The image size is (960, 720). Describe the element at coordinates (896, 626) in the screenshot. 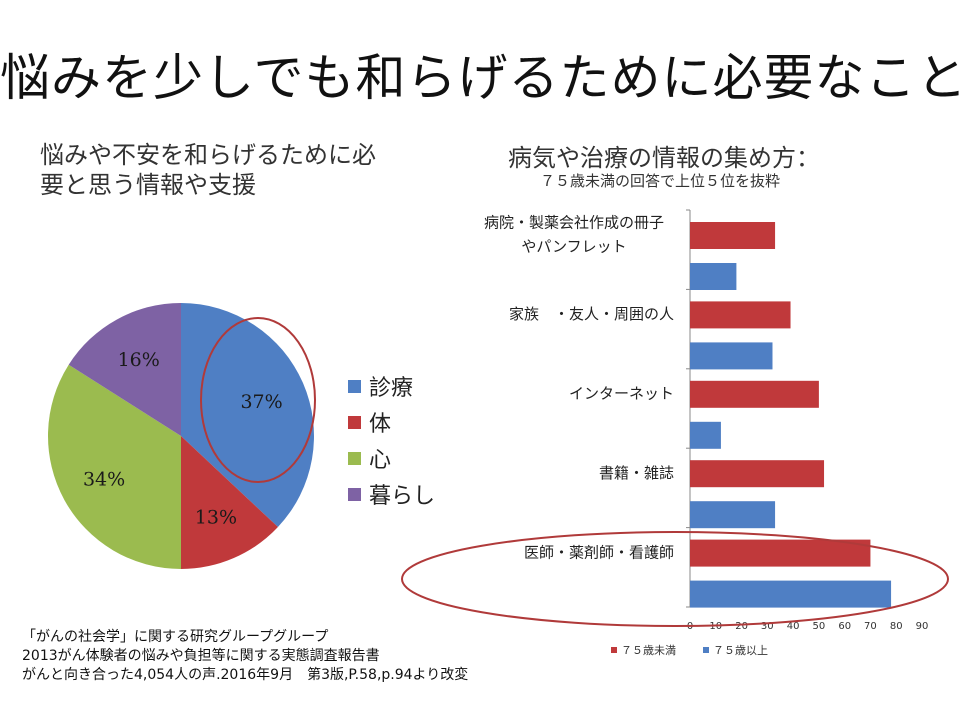

I see `x-tick-label: 80` at that location.